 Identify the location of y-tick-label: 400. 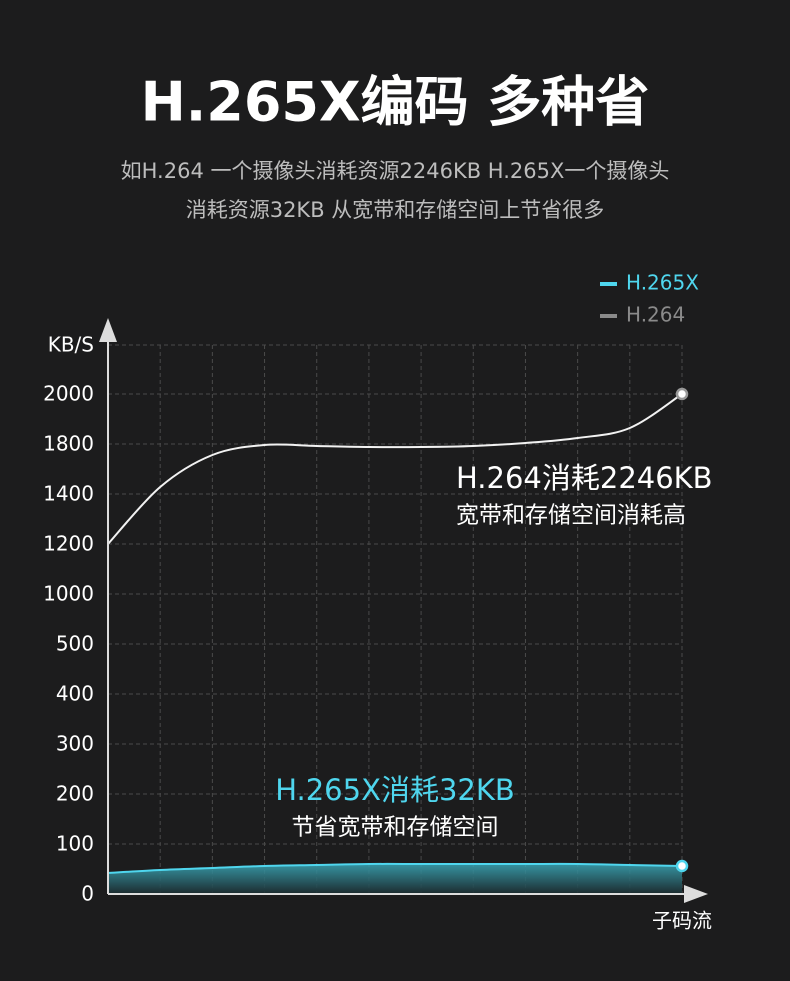
(75, 694).